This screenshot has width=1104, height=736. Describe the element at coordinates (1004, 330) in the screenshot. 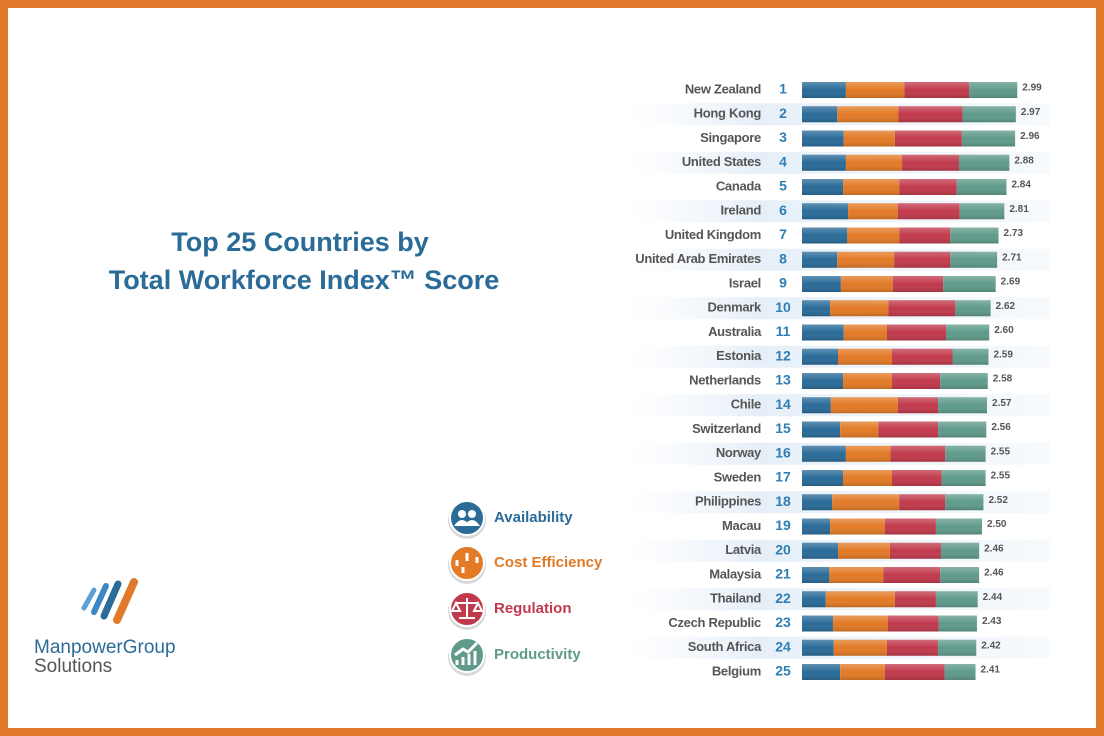

I see `total-label: 2.60` at that location.